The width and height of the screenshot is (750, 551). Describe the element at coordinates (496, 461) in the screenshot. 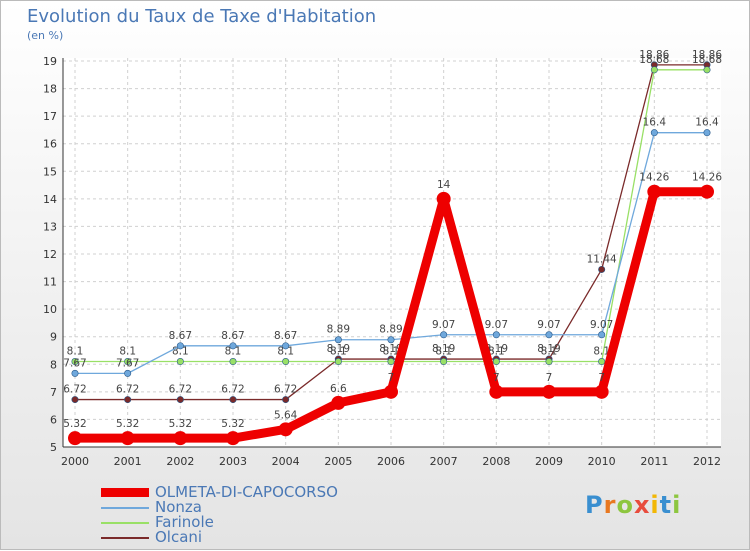

I see `x-tick-label: 2008` at that location.